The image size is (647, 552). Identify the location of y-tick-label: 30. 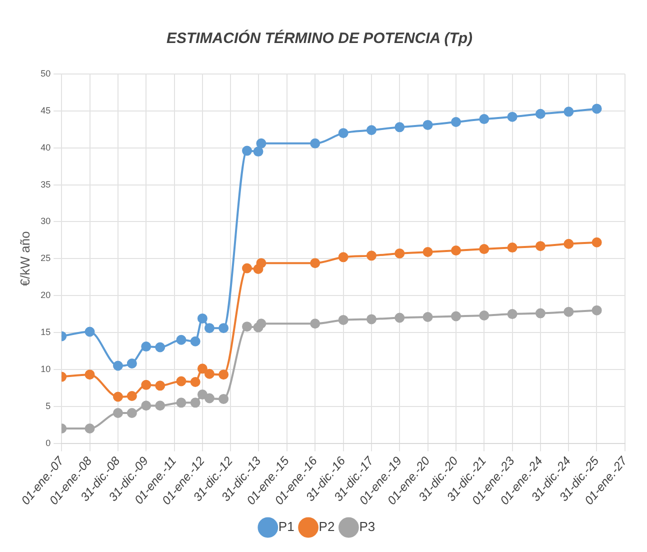
(45, 221).